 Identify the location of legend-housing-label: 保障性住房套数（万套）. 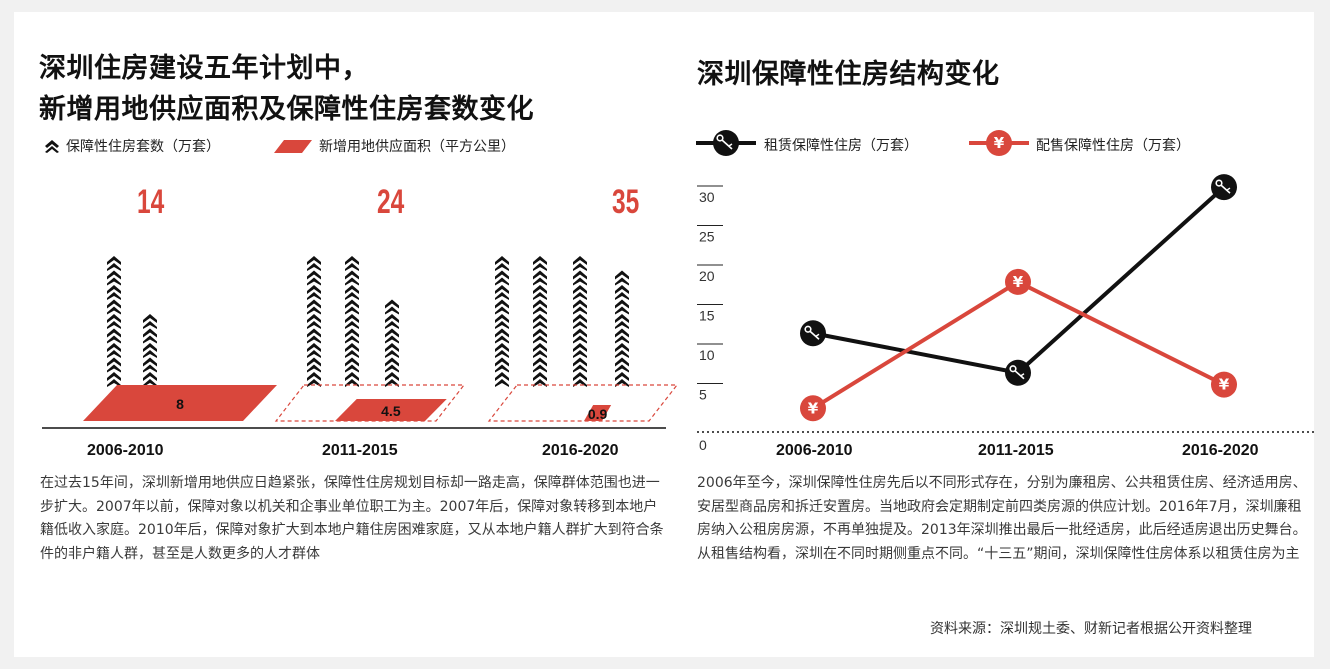
(143, 147).